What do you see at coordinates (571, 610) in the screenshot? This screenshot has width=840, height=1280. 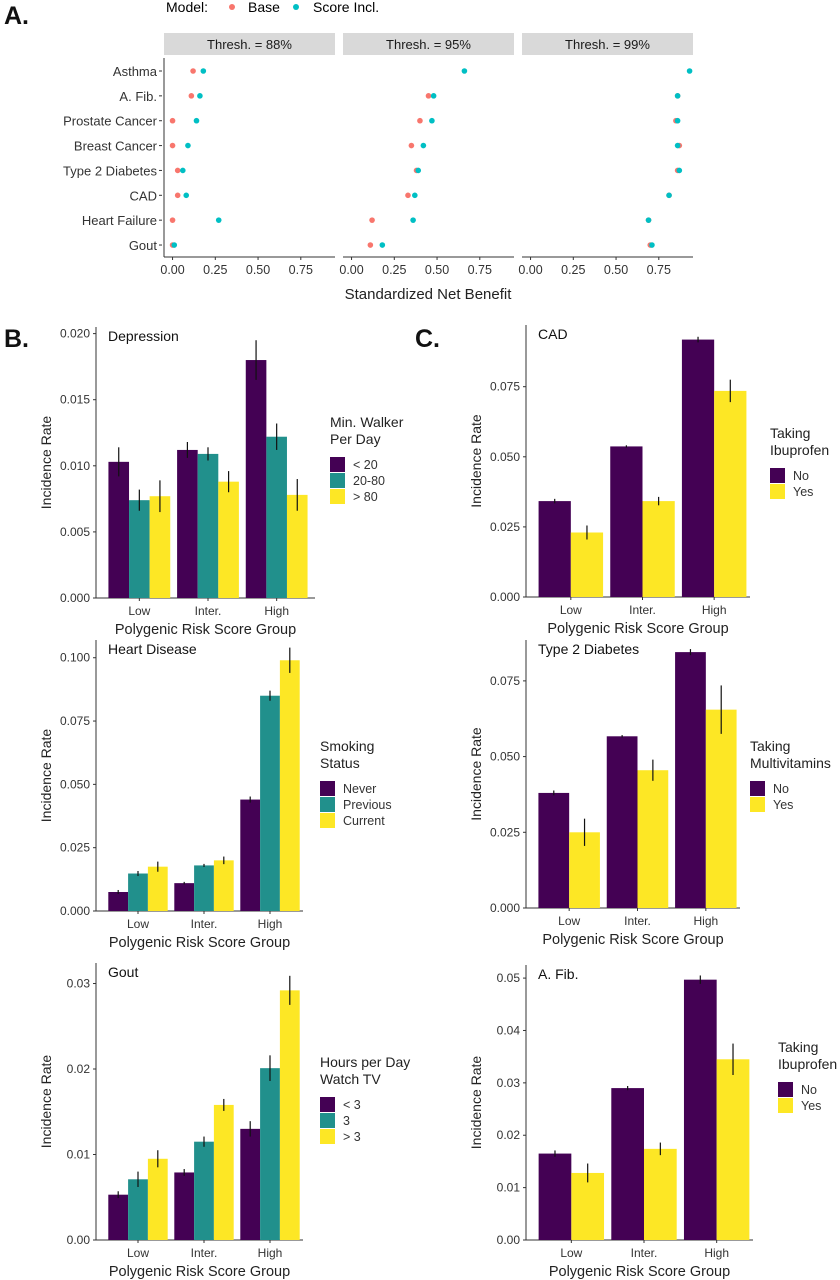 I see `x-tick-label: Low` at bounding box center [571, 610].